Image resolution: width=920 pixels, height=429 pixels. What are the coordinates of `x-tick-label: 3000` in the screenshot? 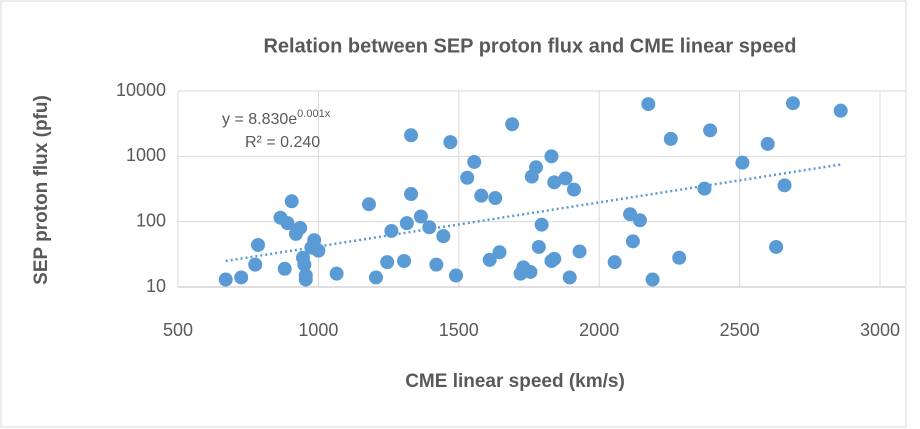 It's located at (880, 330).